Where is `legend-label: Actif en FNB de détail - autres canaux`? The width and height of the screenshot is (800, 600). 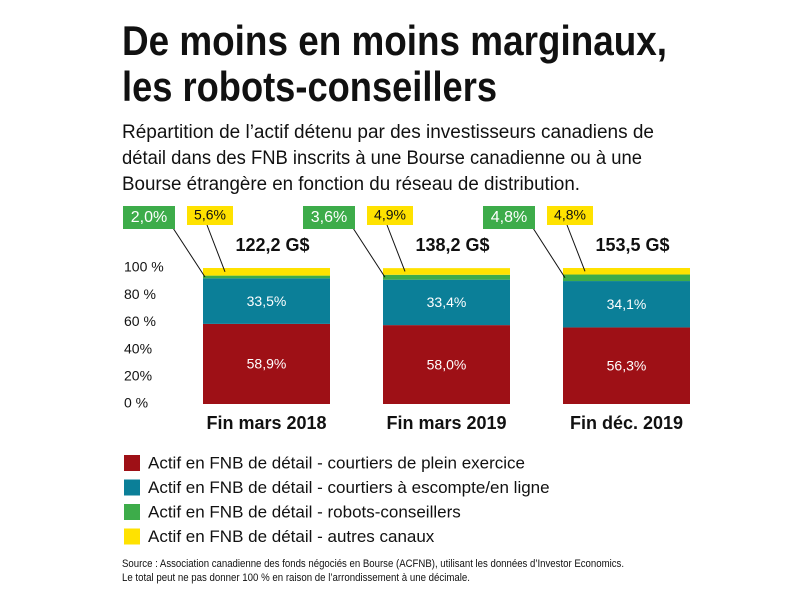
legend-label: Actif en FNB de détail - autres canaux is located at coordinates (291, 536).